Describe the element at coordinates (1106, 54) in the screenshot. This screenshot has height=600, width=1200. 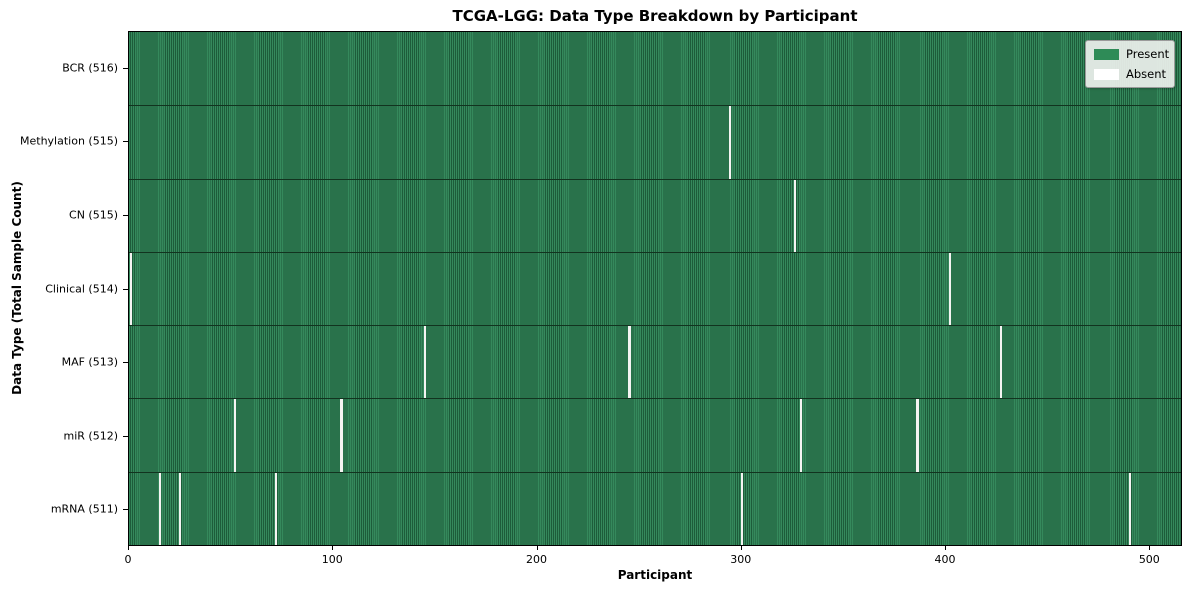
I see `present-swatch-icon` at that location.